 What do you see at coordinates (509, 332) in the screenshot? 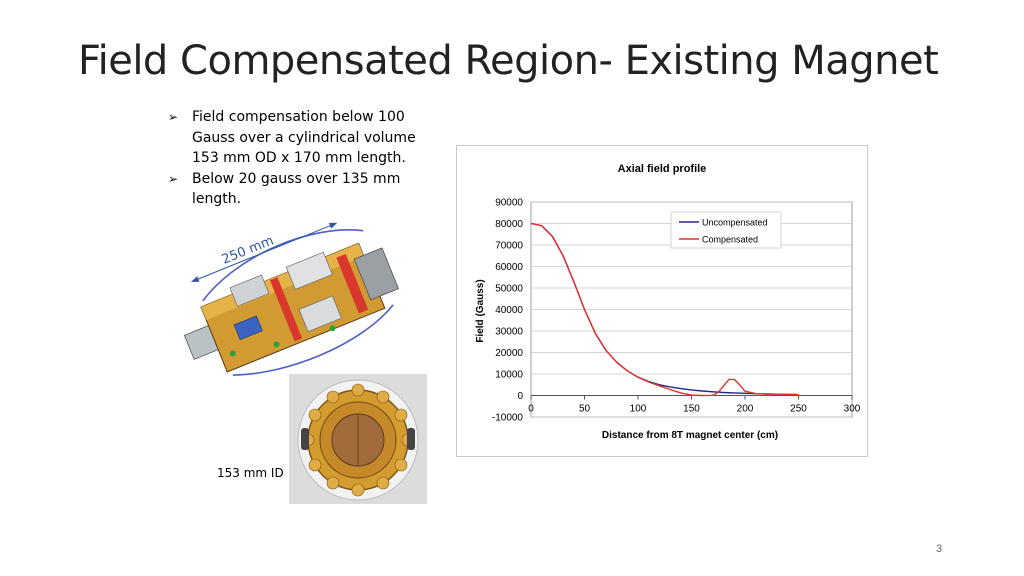
I see `y-tick-label: 30000` at bounding box center [509, 332].